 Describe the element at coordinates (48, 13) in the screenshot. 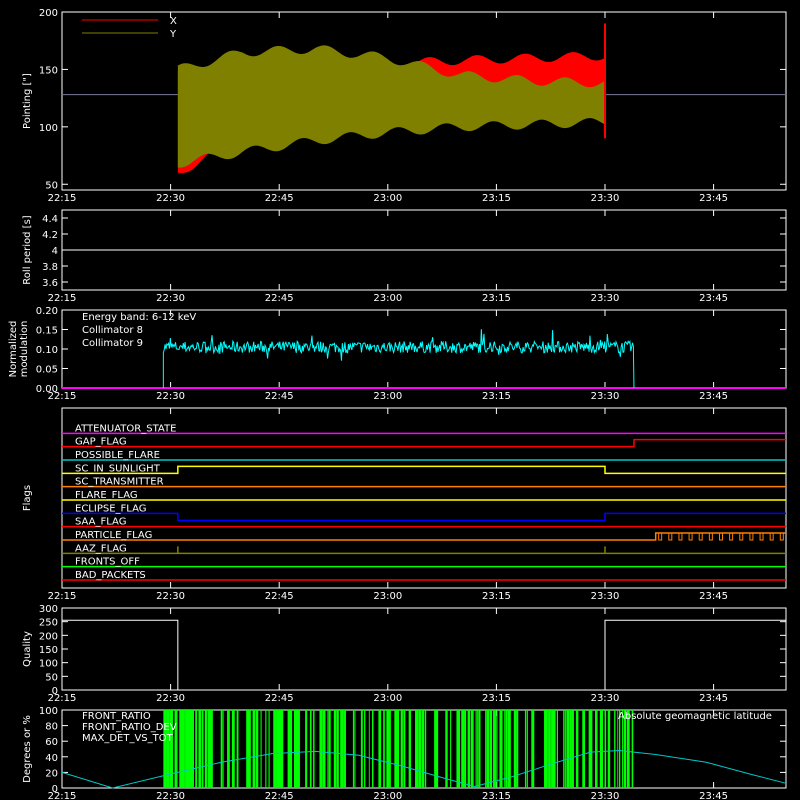

I see `y-tick-label: 200` at that location.